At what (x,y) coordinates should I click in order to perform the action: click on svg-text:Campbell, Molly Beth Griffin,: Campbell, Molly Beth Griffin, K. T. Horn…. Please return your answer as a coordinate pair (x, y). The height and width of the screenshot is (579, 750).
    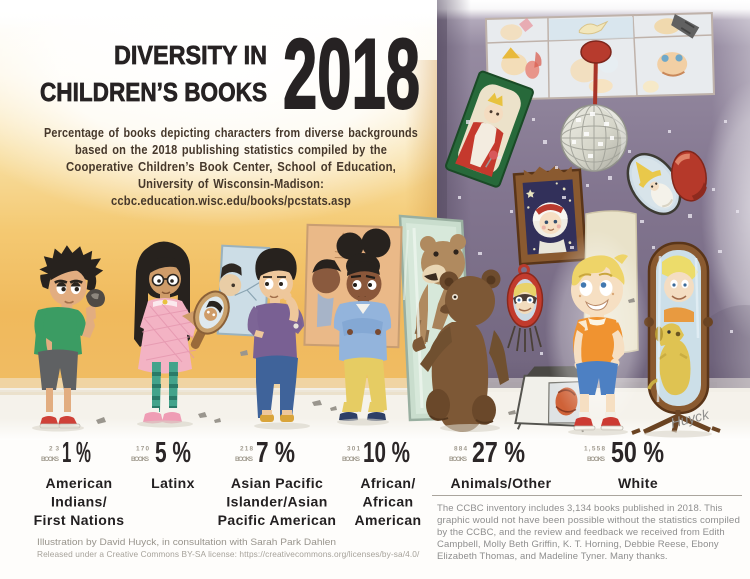
    Looking at the image, I should click on (578, 544).